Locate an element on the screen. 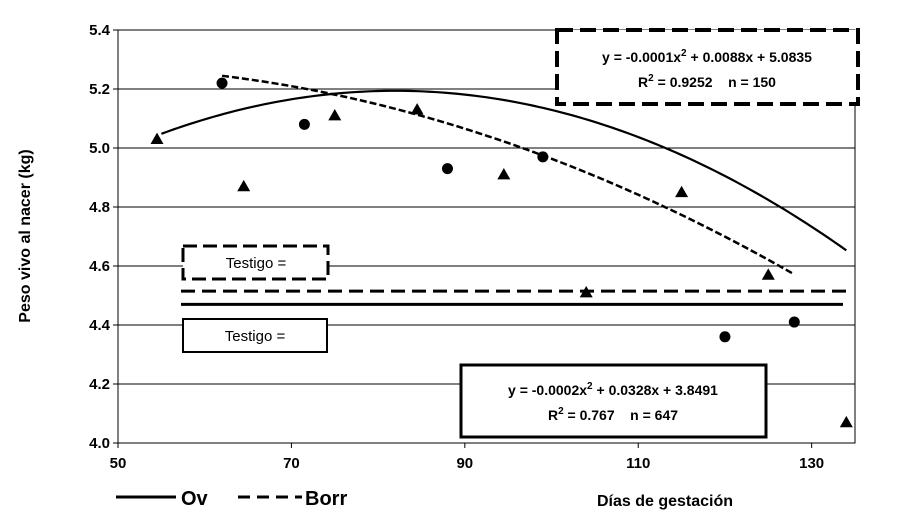 The width and height of the screenshot is (902, 523). y-tick-label: 5.4 is located at coordinates (100, 30).